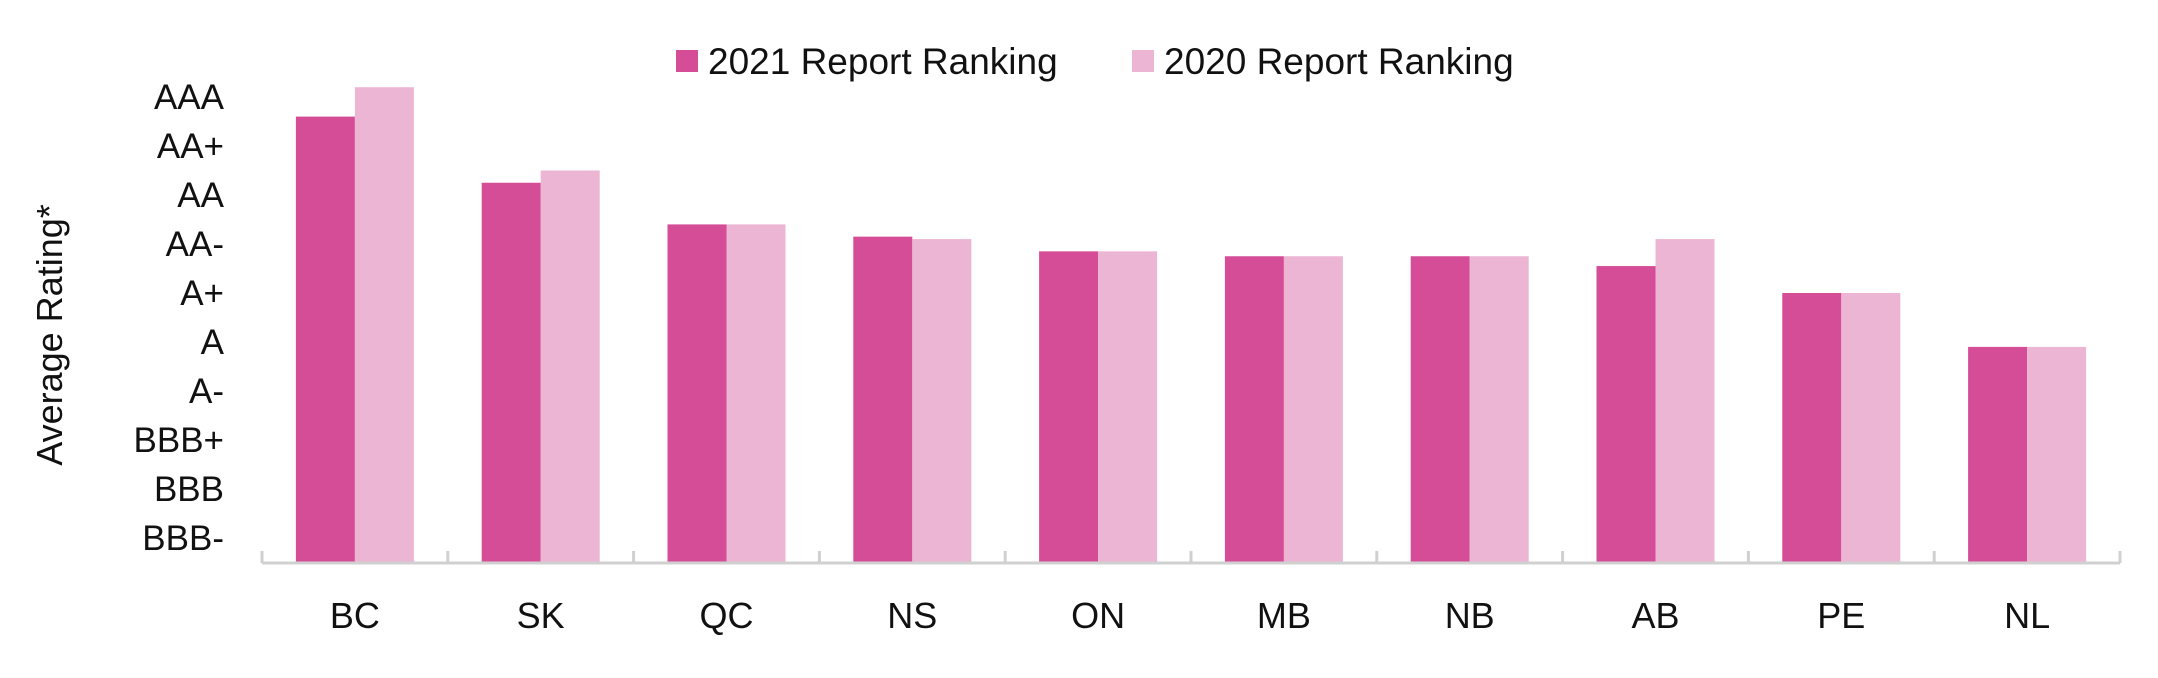  Describe the element at coordinates (189, 489) in the screenshot. I see `y-tick-label: BBB` at that location.